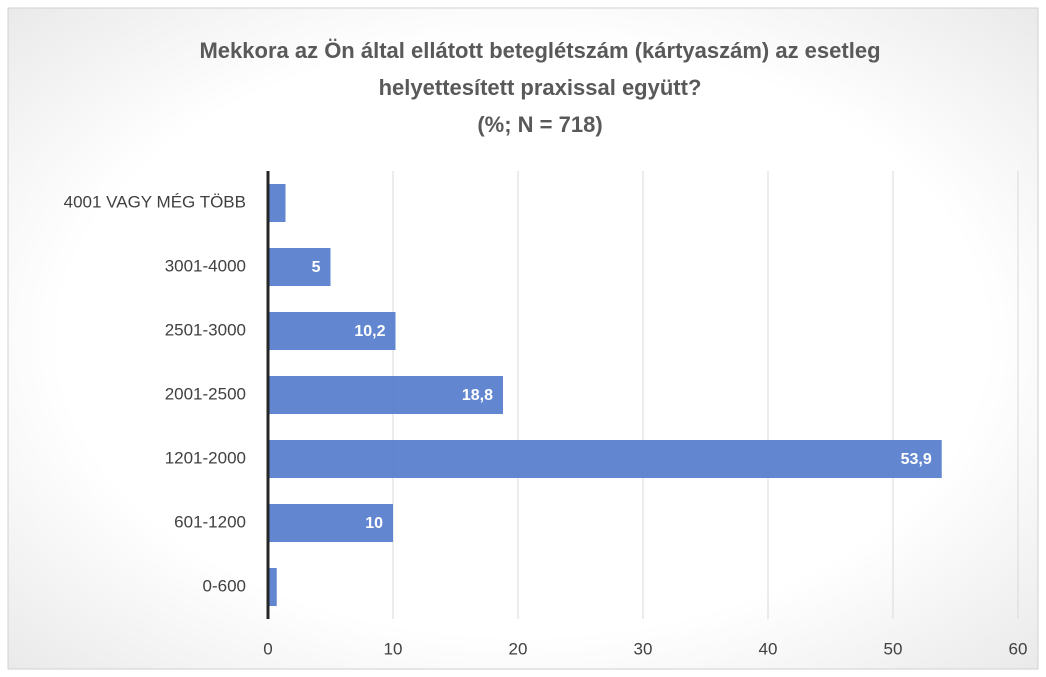  I want to click on y-tick-label: 0-600, so click(224, 585).